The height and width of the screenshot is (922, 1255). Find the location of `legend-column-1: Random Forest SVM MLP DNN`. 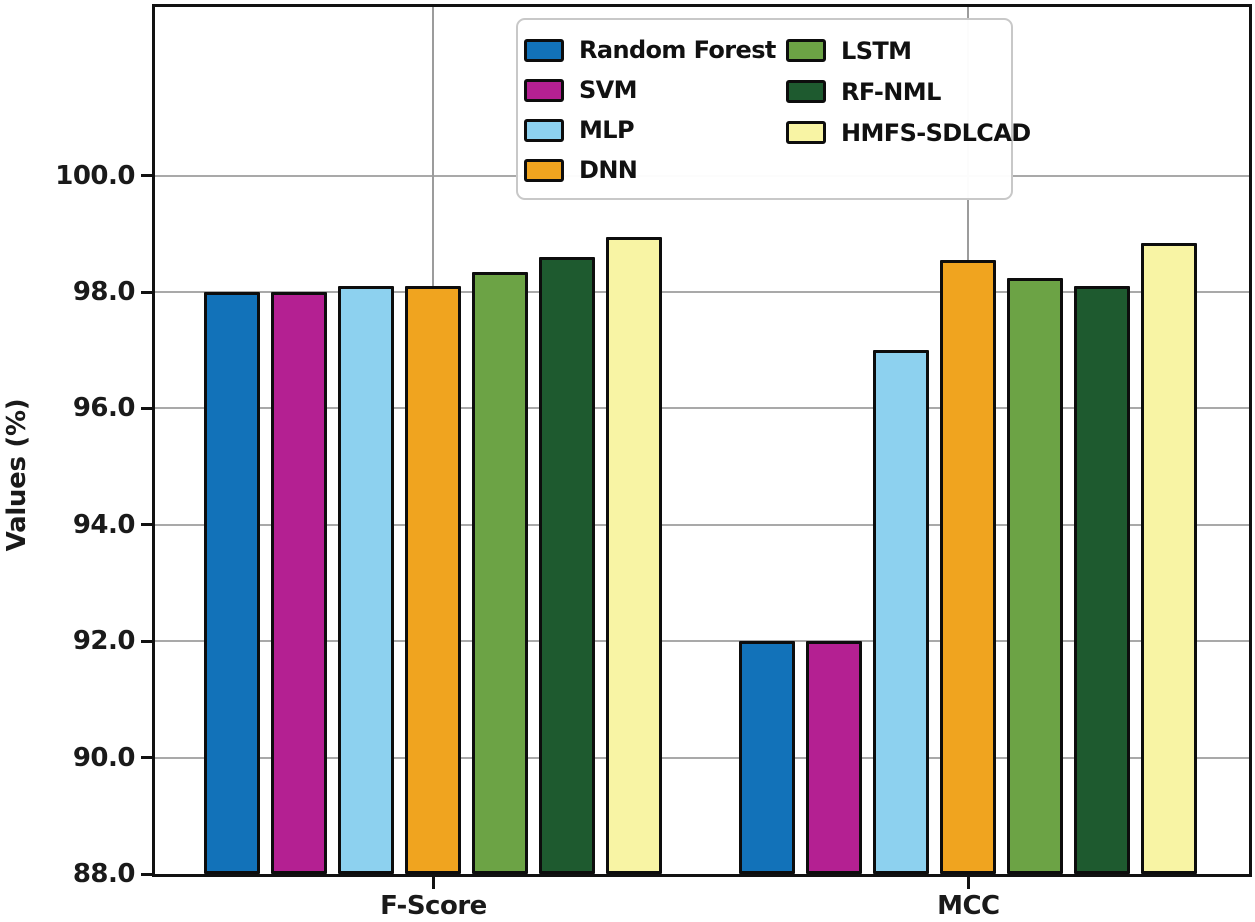

legend-column-1: Random Forest SVM MLP DNN is located at coordinates (655, 110).